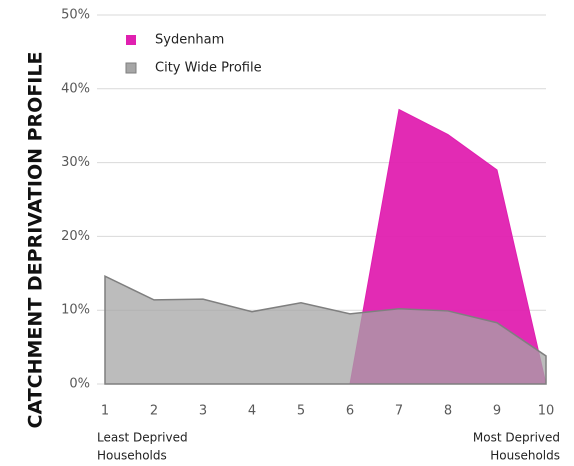 This screenshot has width=574, height=466. I want to click on y-tick-label: 10%, so click(75, 310).